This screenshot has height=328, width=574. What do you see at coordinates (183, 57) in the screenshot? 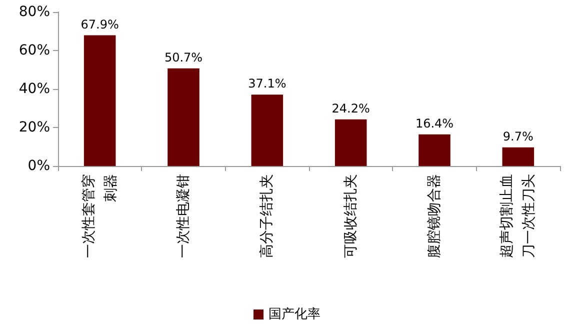
I see `data-label: 50.7%` at bounding box center [183, 57].